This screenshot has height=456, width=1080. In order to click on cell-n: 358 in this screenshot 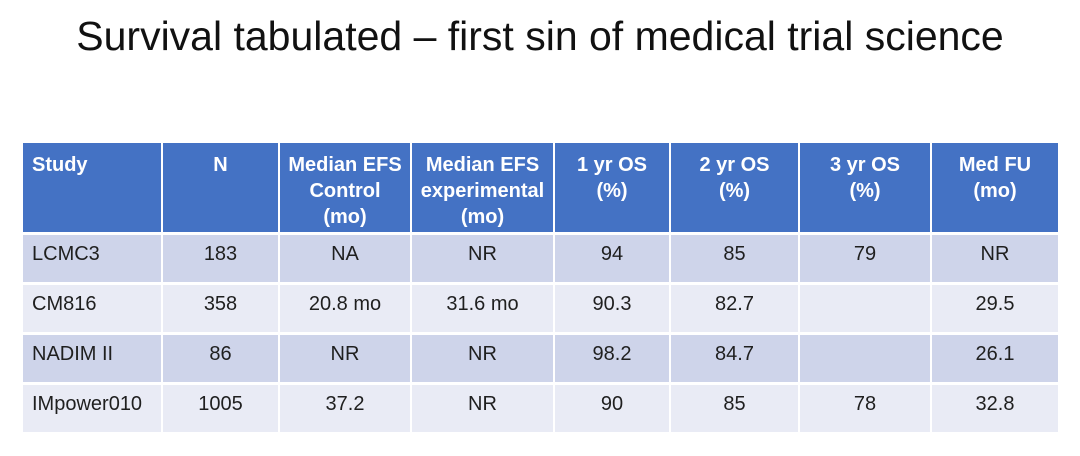, I will do `click(221, 307)`.